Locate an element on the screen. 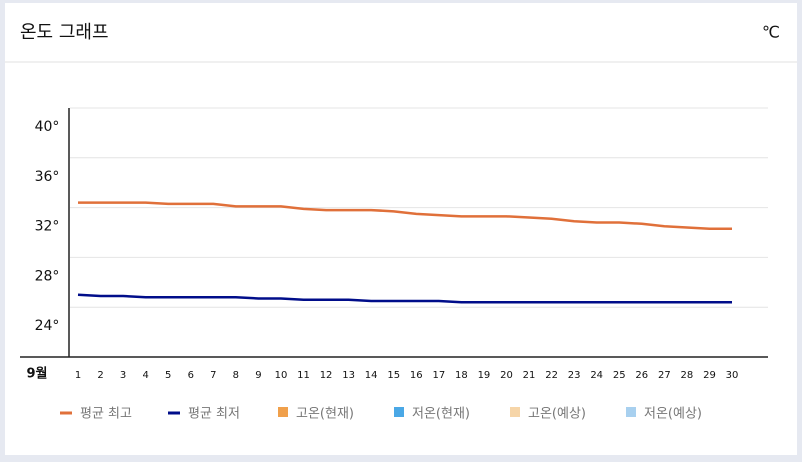 The width and height of the screenshot is (802, 462). y-tick-label: 28° is located at coordinates (47, 276).